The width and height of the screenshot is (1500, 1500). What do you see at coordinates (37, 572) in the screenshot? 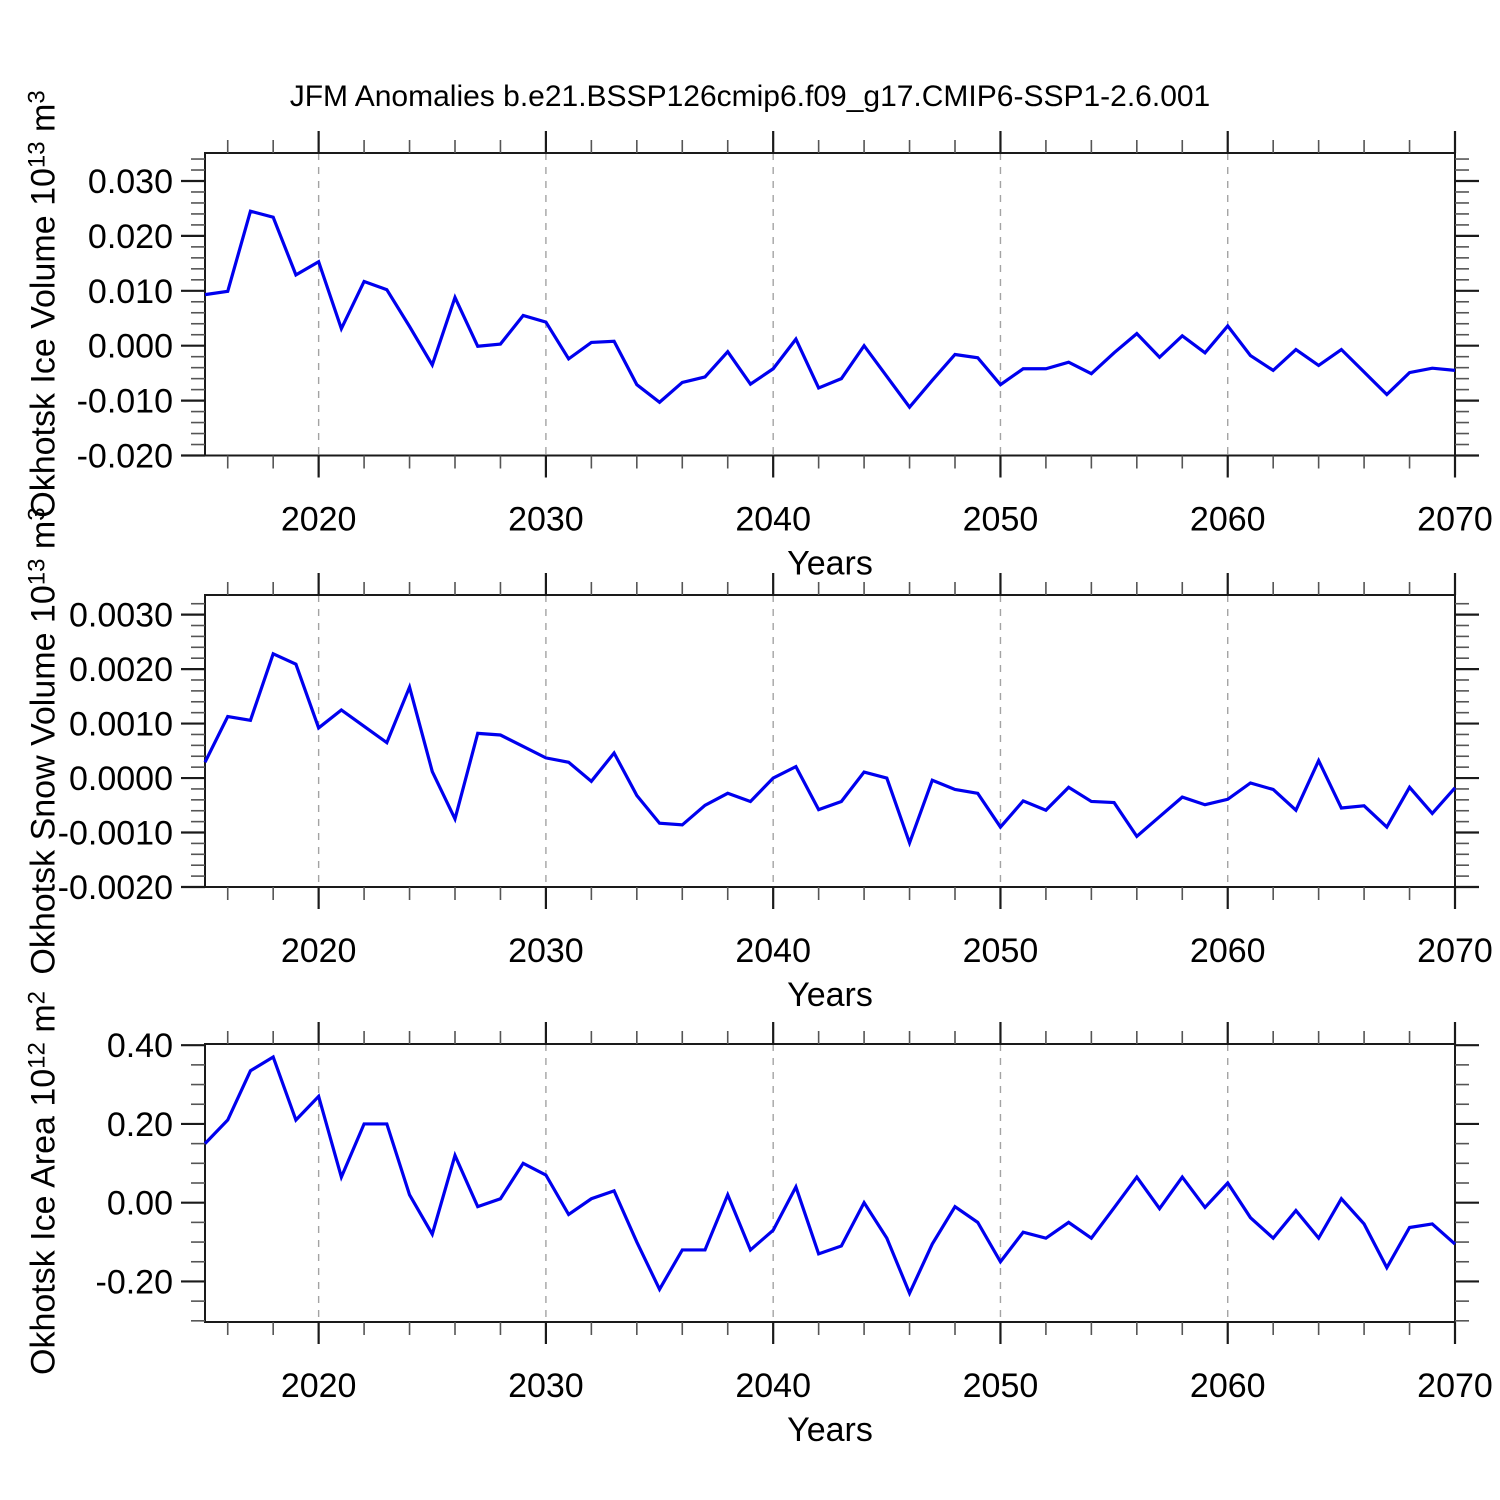
I see `ylabel-snow-volume-exponent: 13` at bounding box center [37, 572].